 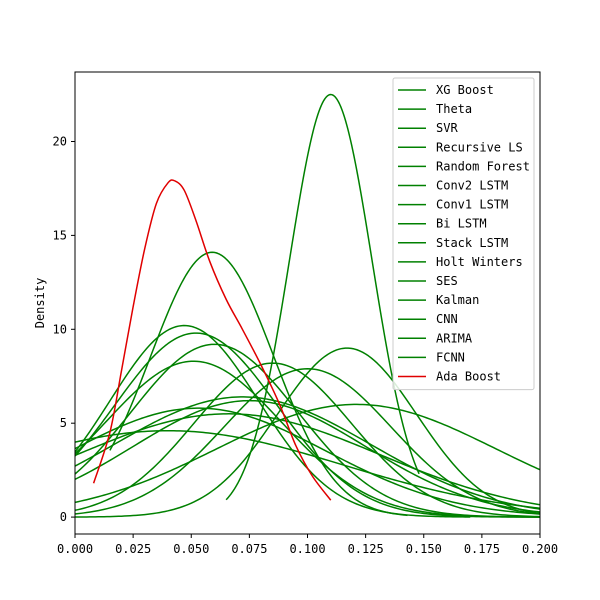 I want to click on legend-label: SES, so click(x=447, y=281).